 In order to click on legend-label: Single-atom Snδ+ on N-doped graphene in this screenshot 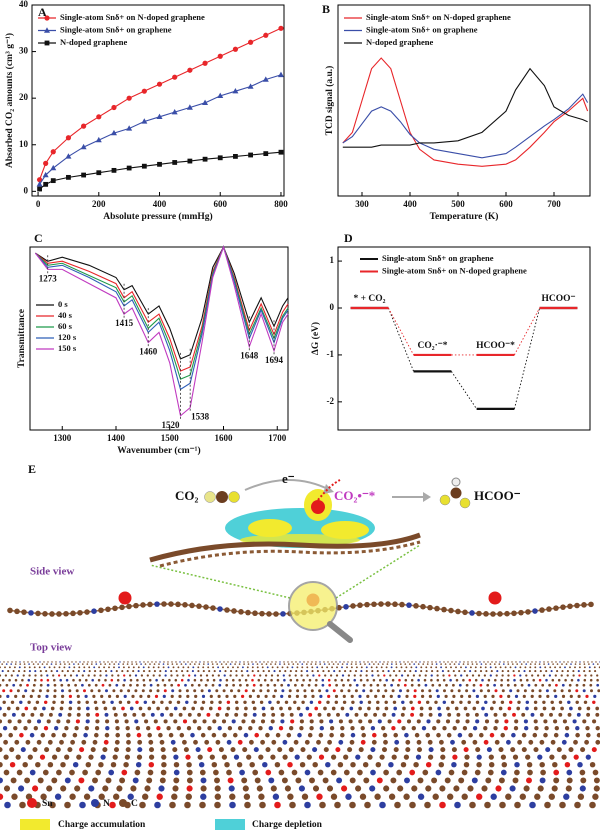, I will do `click(132, 17)`.